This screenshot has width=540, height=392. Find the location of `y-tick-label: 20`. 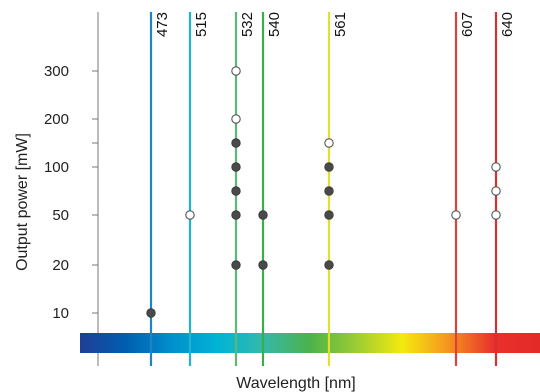

y-tick-label: 20 is located at coordinates (60, 265).